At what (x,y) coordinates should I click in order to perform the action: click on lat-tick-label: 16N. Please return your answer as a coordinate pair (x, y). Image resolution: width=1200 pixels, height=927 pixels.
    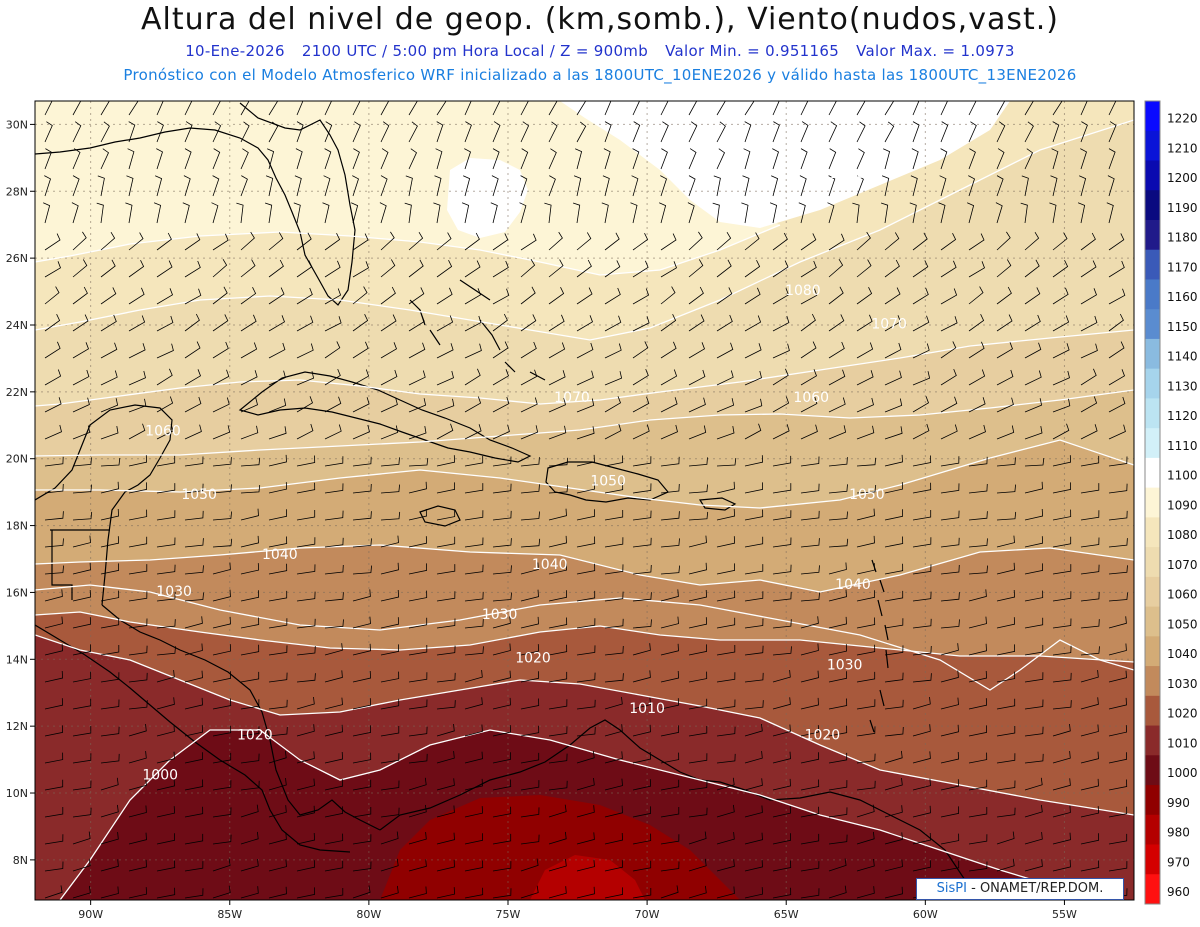
    Looking at the image, I should click on (17, 592).